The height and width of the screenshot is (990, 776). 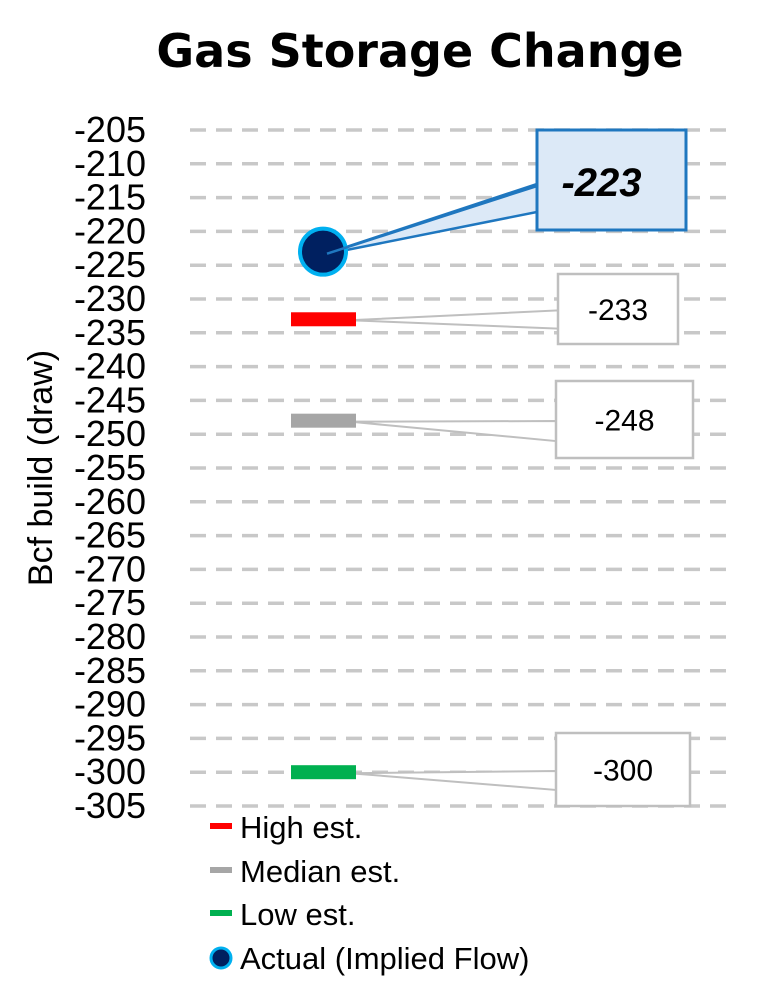 I want to click on marker-high-est, so click(x=323, y=319).